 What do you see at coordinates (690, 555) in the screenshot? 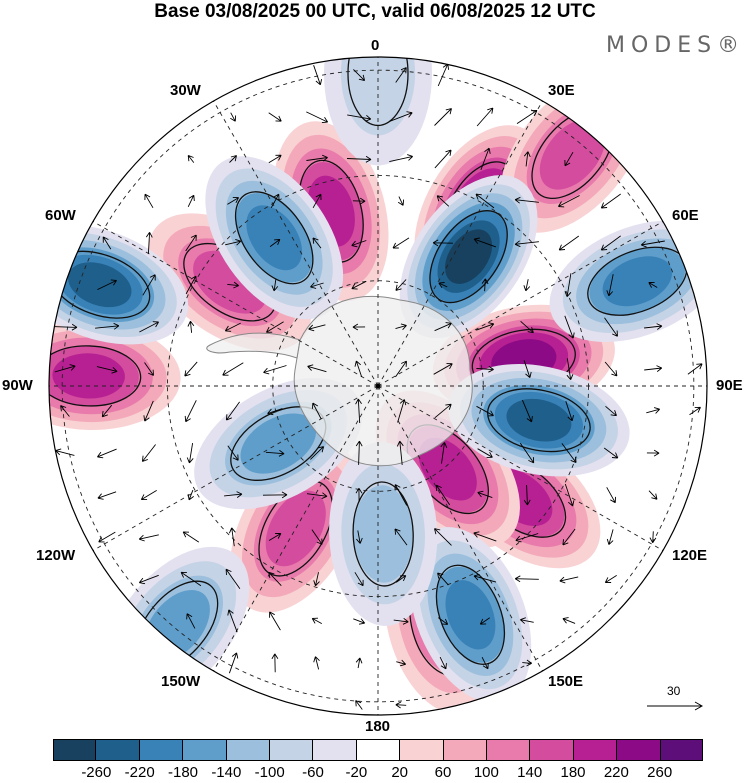
I see `lon-label-120e: 120E` at bounding box center [690, 555].